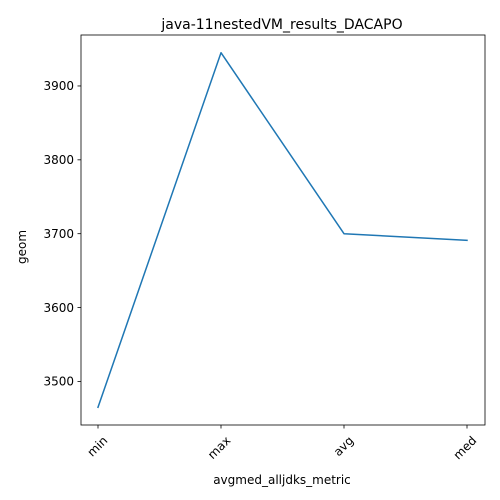 Image resolution: width=500 pixels, height=500 pixels. I want to click on x-axis-title: avgmed_alljdks_metric, so click(282, 480).